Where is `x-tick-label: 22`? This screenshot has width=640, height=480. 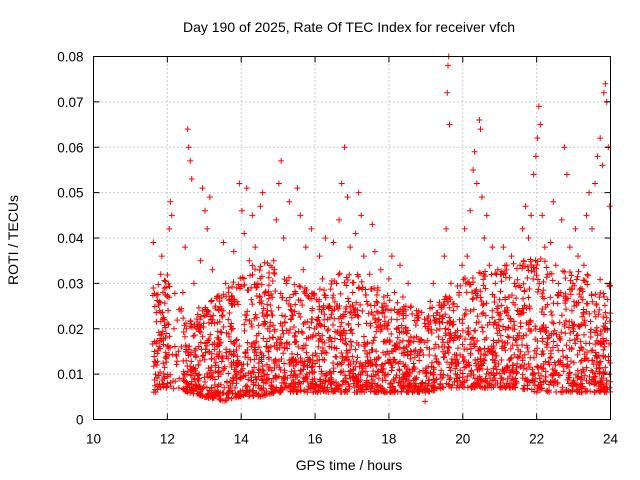 x-tick-label: 22 is located at coordinates (536, 439).